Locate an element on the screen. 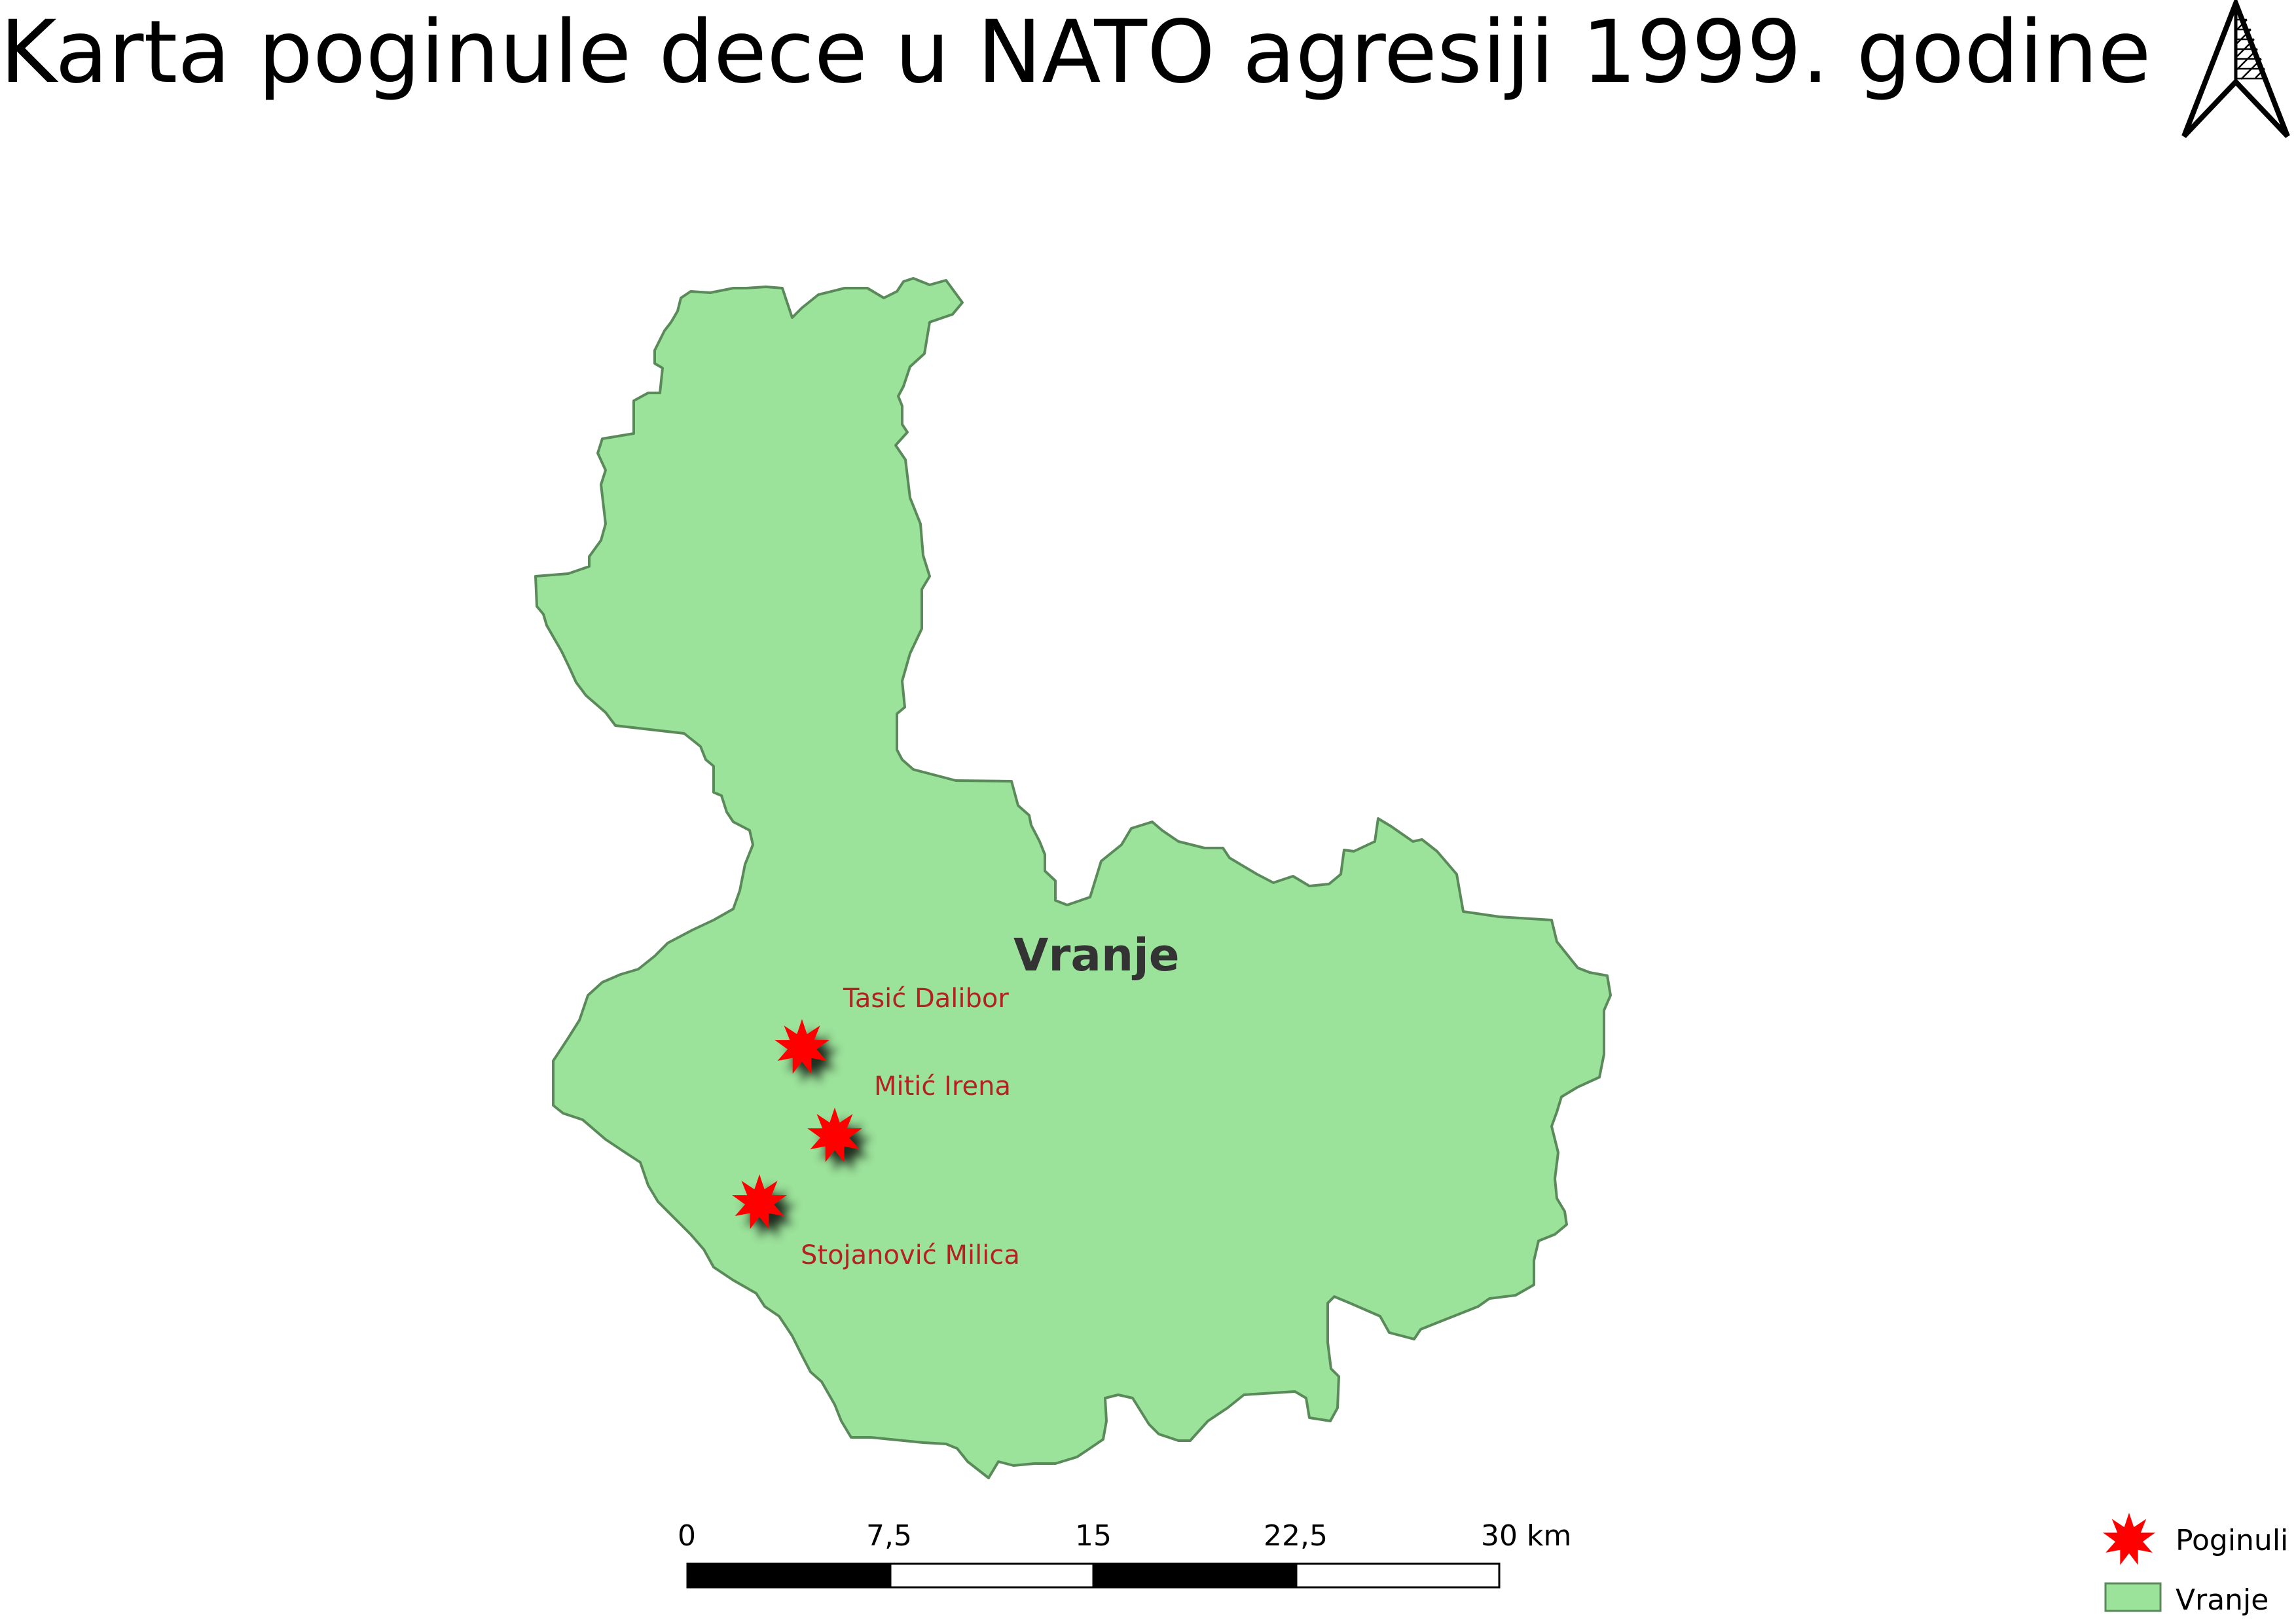 The height and width of the screenshot is (1624, 2296). legend: Poginuli Vranje is located at coordinates (2195, 1565).